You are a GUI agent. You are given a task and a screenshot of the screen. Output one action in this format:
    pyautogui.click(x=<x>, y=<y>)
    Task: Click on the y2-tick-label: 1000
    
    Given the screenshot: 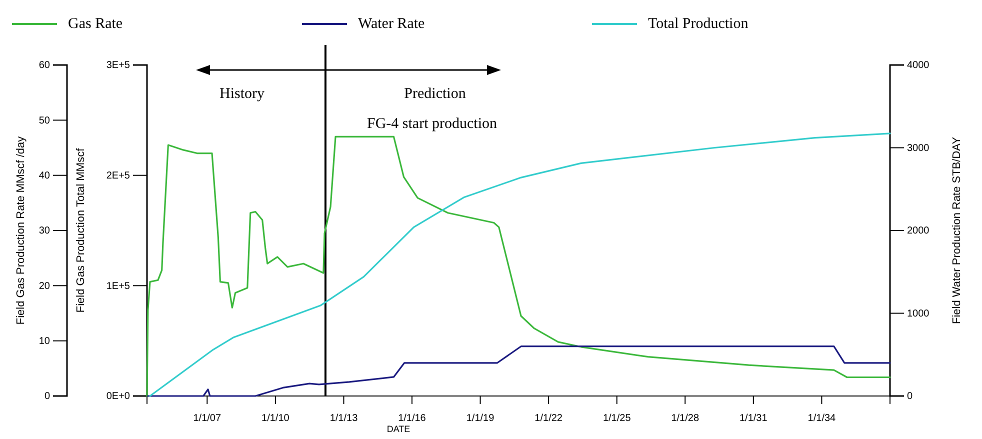 What is the action you would take?
    pyautogui.click(x=918, y=314)
    